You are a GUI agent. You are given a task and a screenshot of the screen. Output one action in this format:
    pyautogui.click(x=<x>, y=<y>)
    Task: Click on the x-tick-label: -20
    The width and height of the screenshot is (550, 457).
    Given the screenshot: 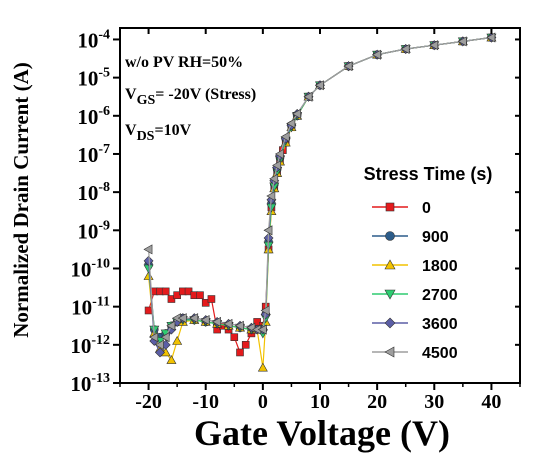 What is the action you would take?
    pyautogui.click(x=148, y=402)
    